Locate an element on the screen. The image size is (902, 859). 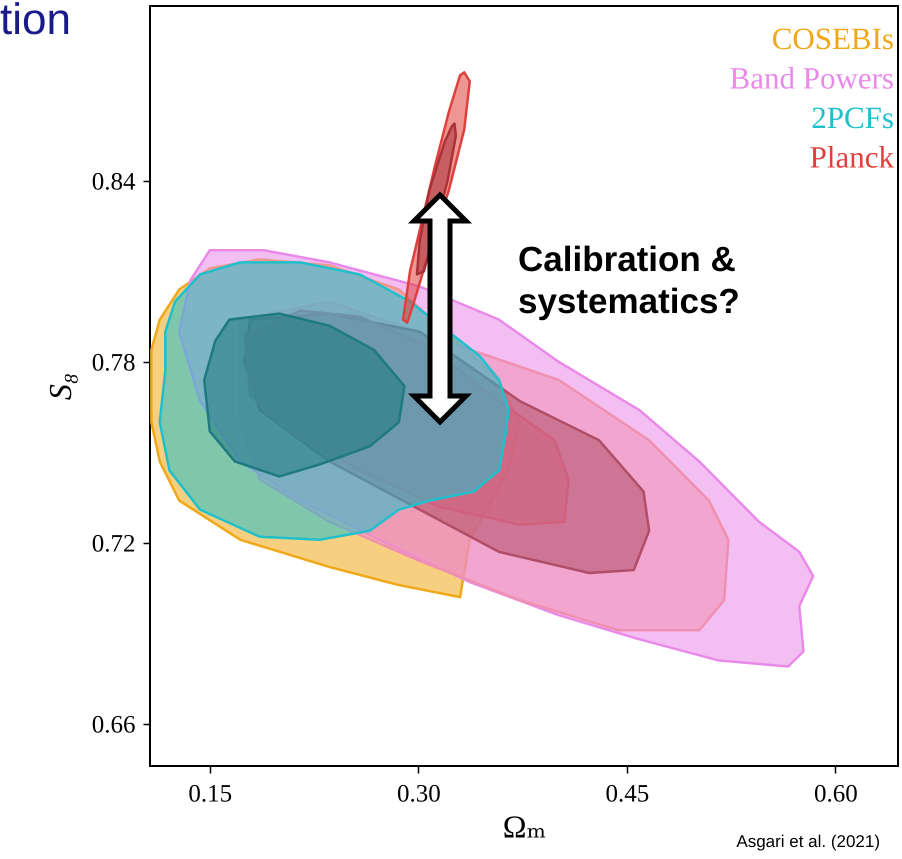
text: 2PCFs is located at coordinates (852, 117).